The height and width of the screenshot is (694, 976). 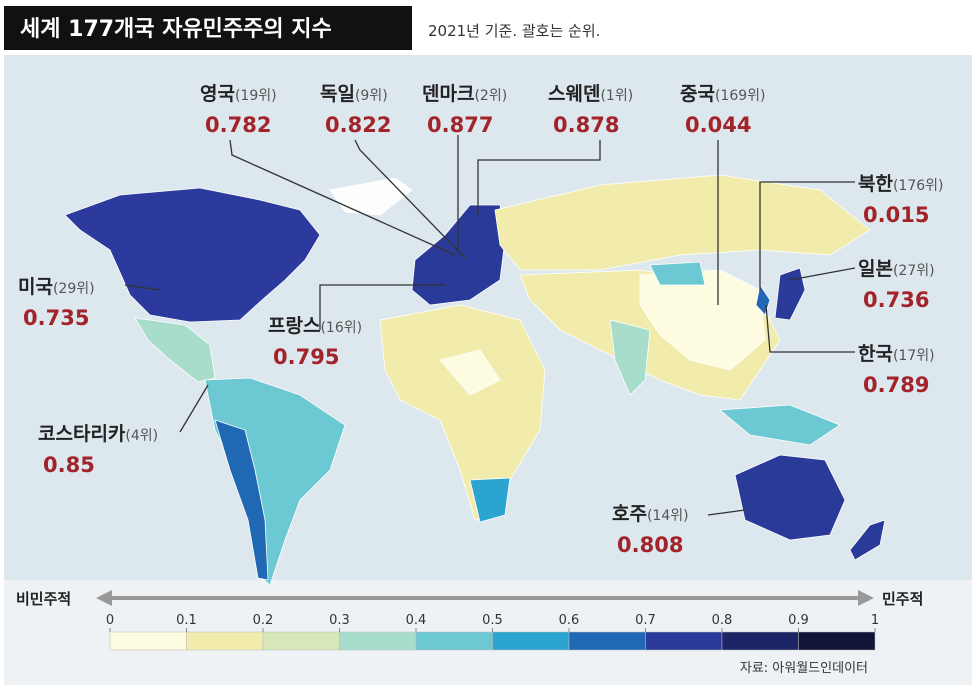 What do you see at coordinates (176, 29) in the screenshot?
I see `title: 세계 177개국 자유민주주의 지수` at bounding box center [176, 29].